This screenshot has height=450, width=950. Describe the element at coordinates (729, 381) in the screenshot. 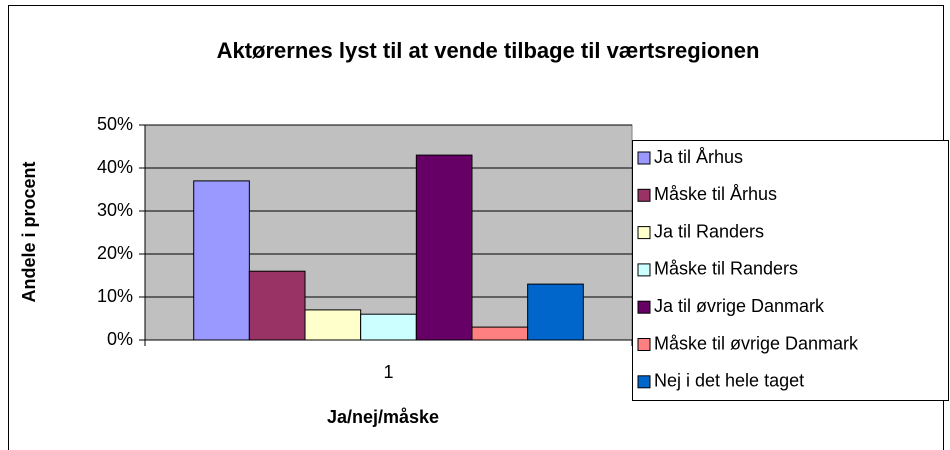

I see `legend-label: Nej i det hele taget` at that location.